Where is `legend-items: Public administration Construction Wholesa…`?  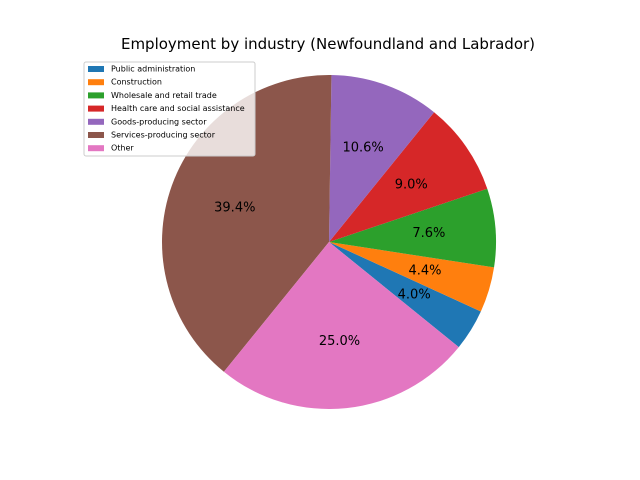
legend-items: Public administration Construction Wholesa… is located at coordinates (166, 109).